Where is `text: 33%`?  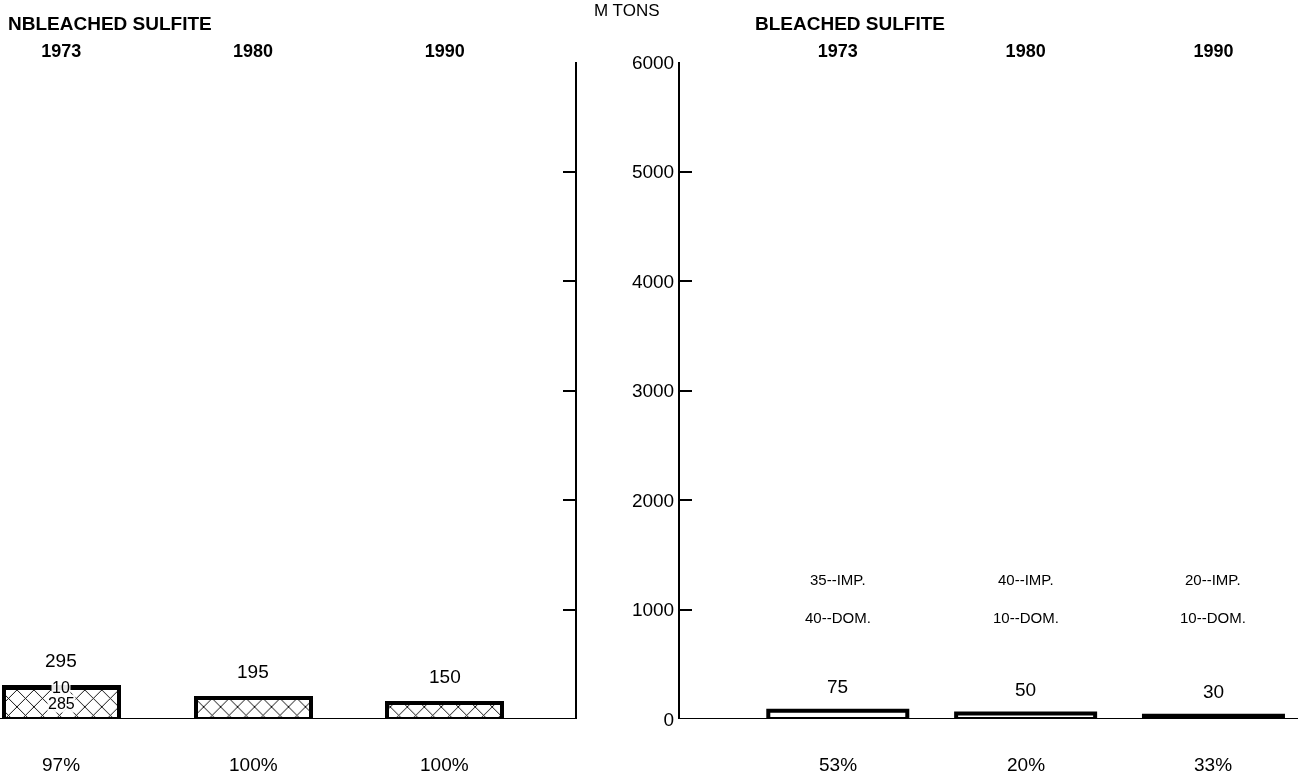
text: 33% is located at coordinates (1213, 764).